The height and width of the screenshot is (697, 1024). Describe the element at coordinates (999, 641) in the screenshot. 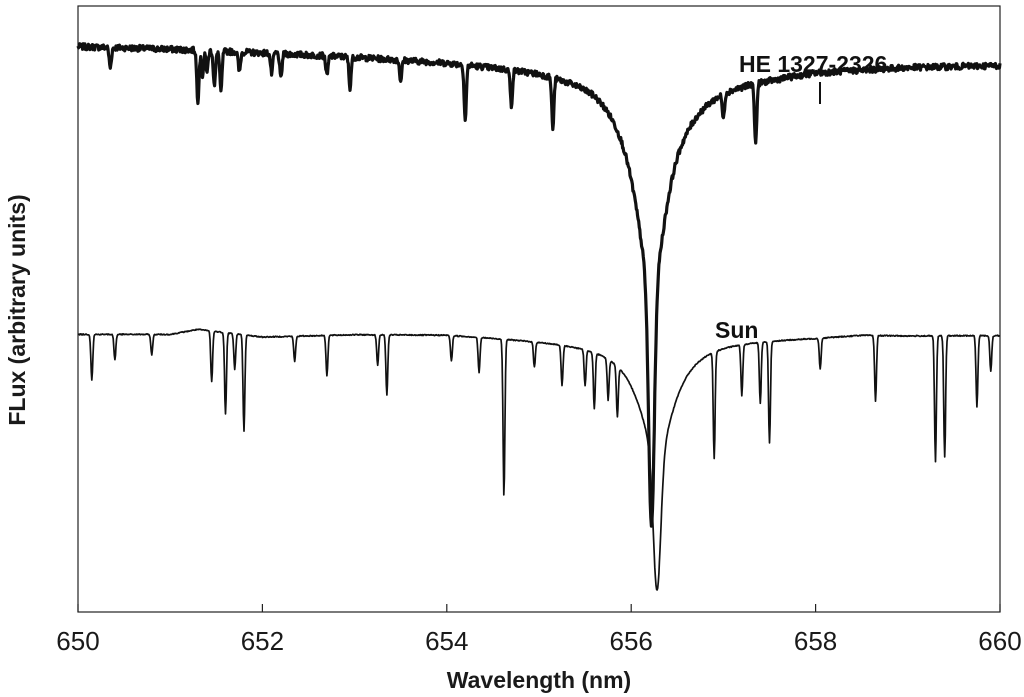

I see `x-tick-label: 660` at that location.